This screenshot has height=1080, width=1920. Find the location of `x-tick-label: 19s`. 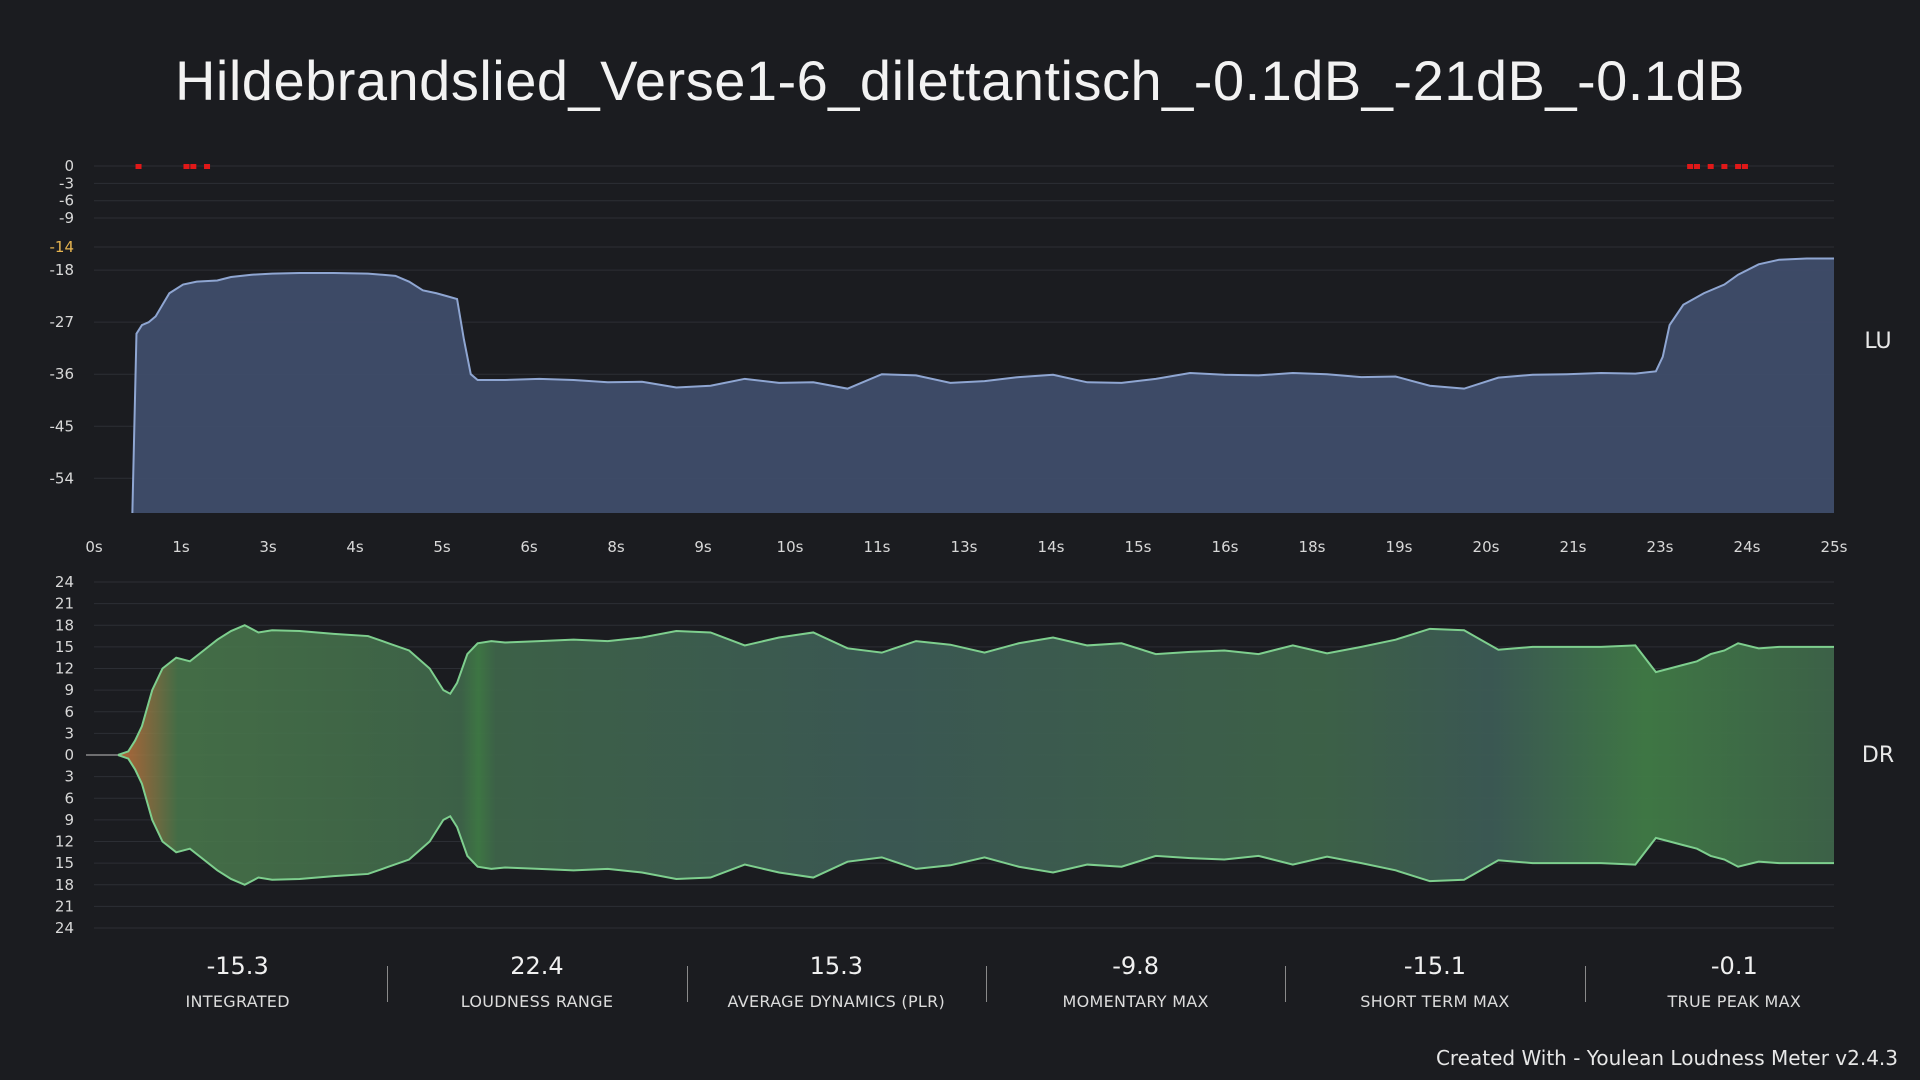

x-tick-label: 19s is located at coordinates (1399, 547).